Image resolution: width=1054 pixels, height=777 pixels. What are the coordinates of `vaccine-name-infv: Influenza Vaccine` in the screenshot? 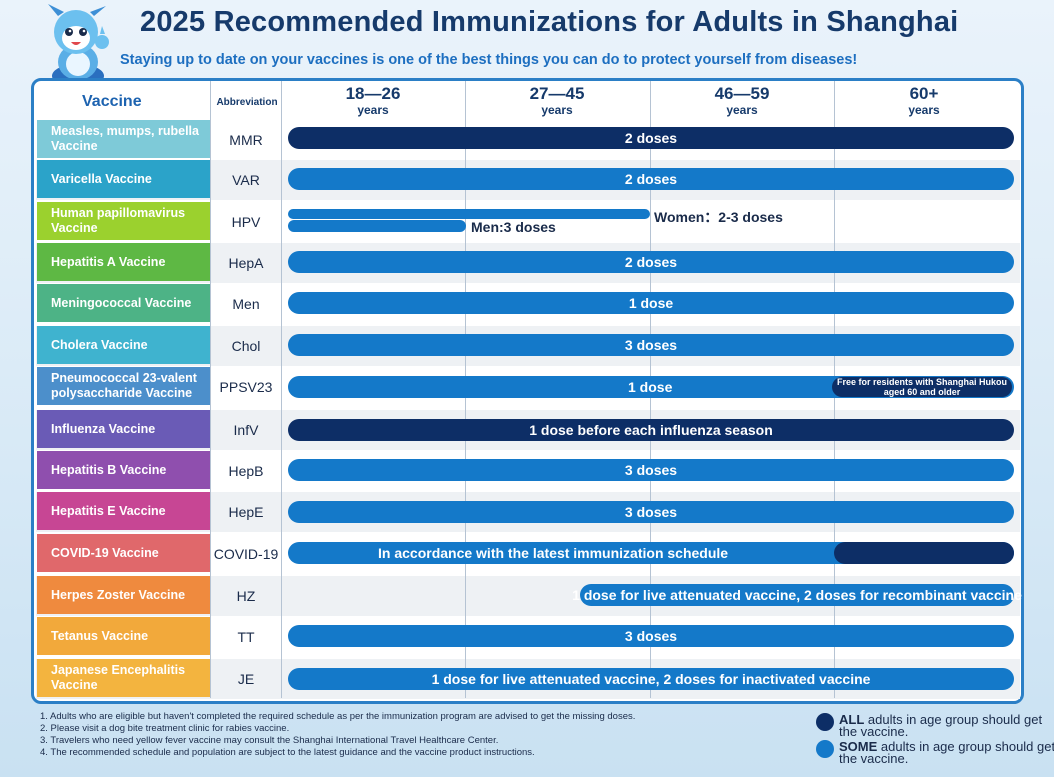 It's located at (123, 429).